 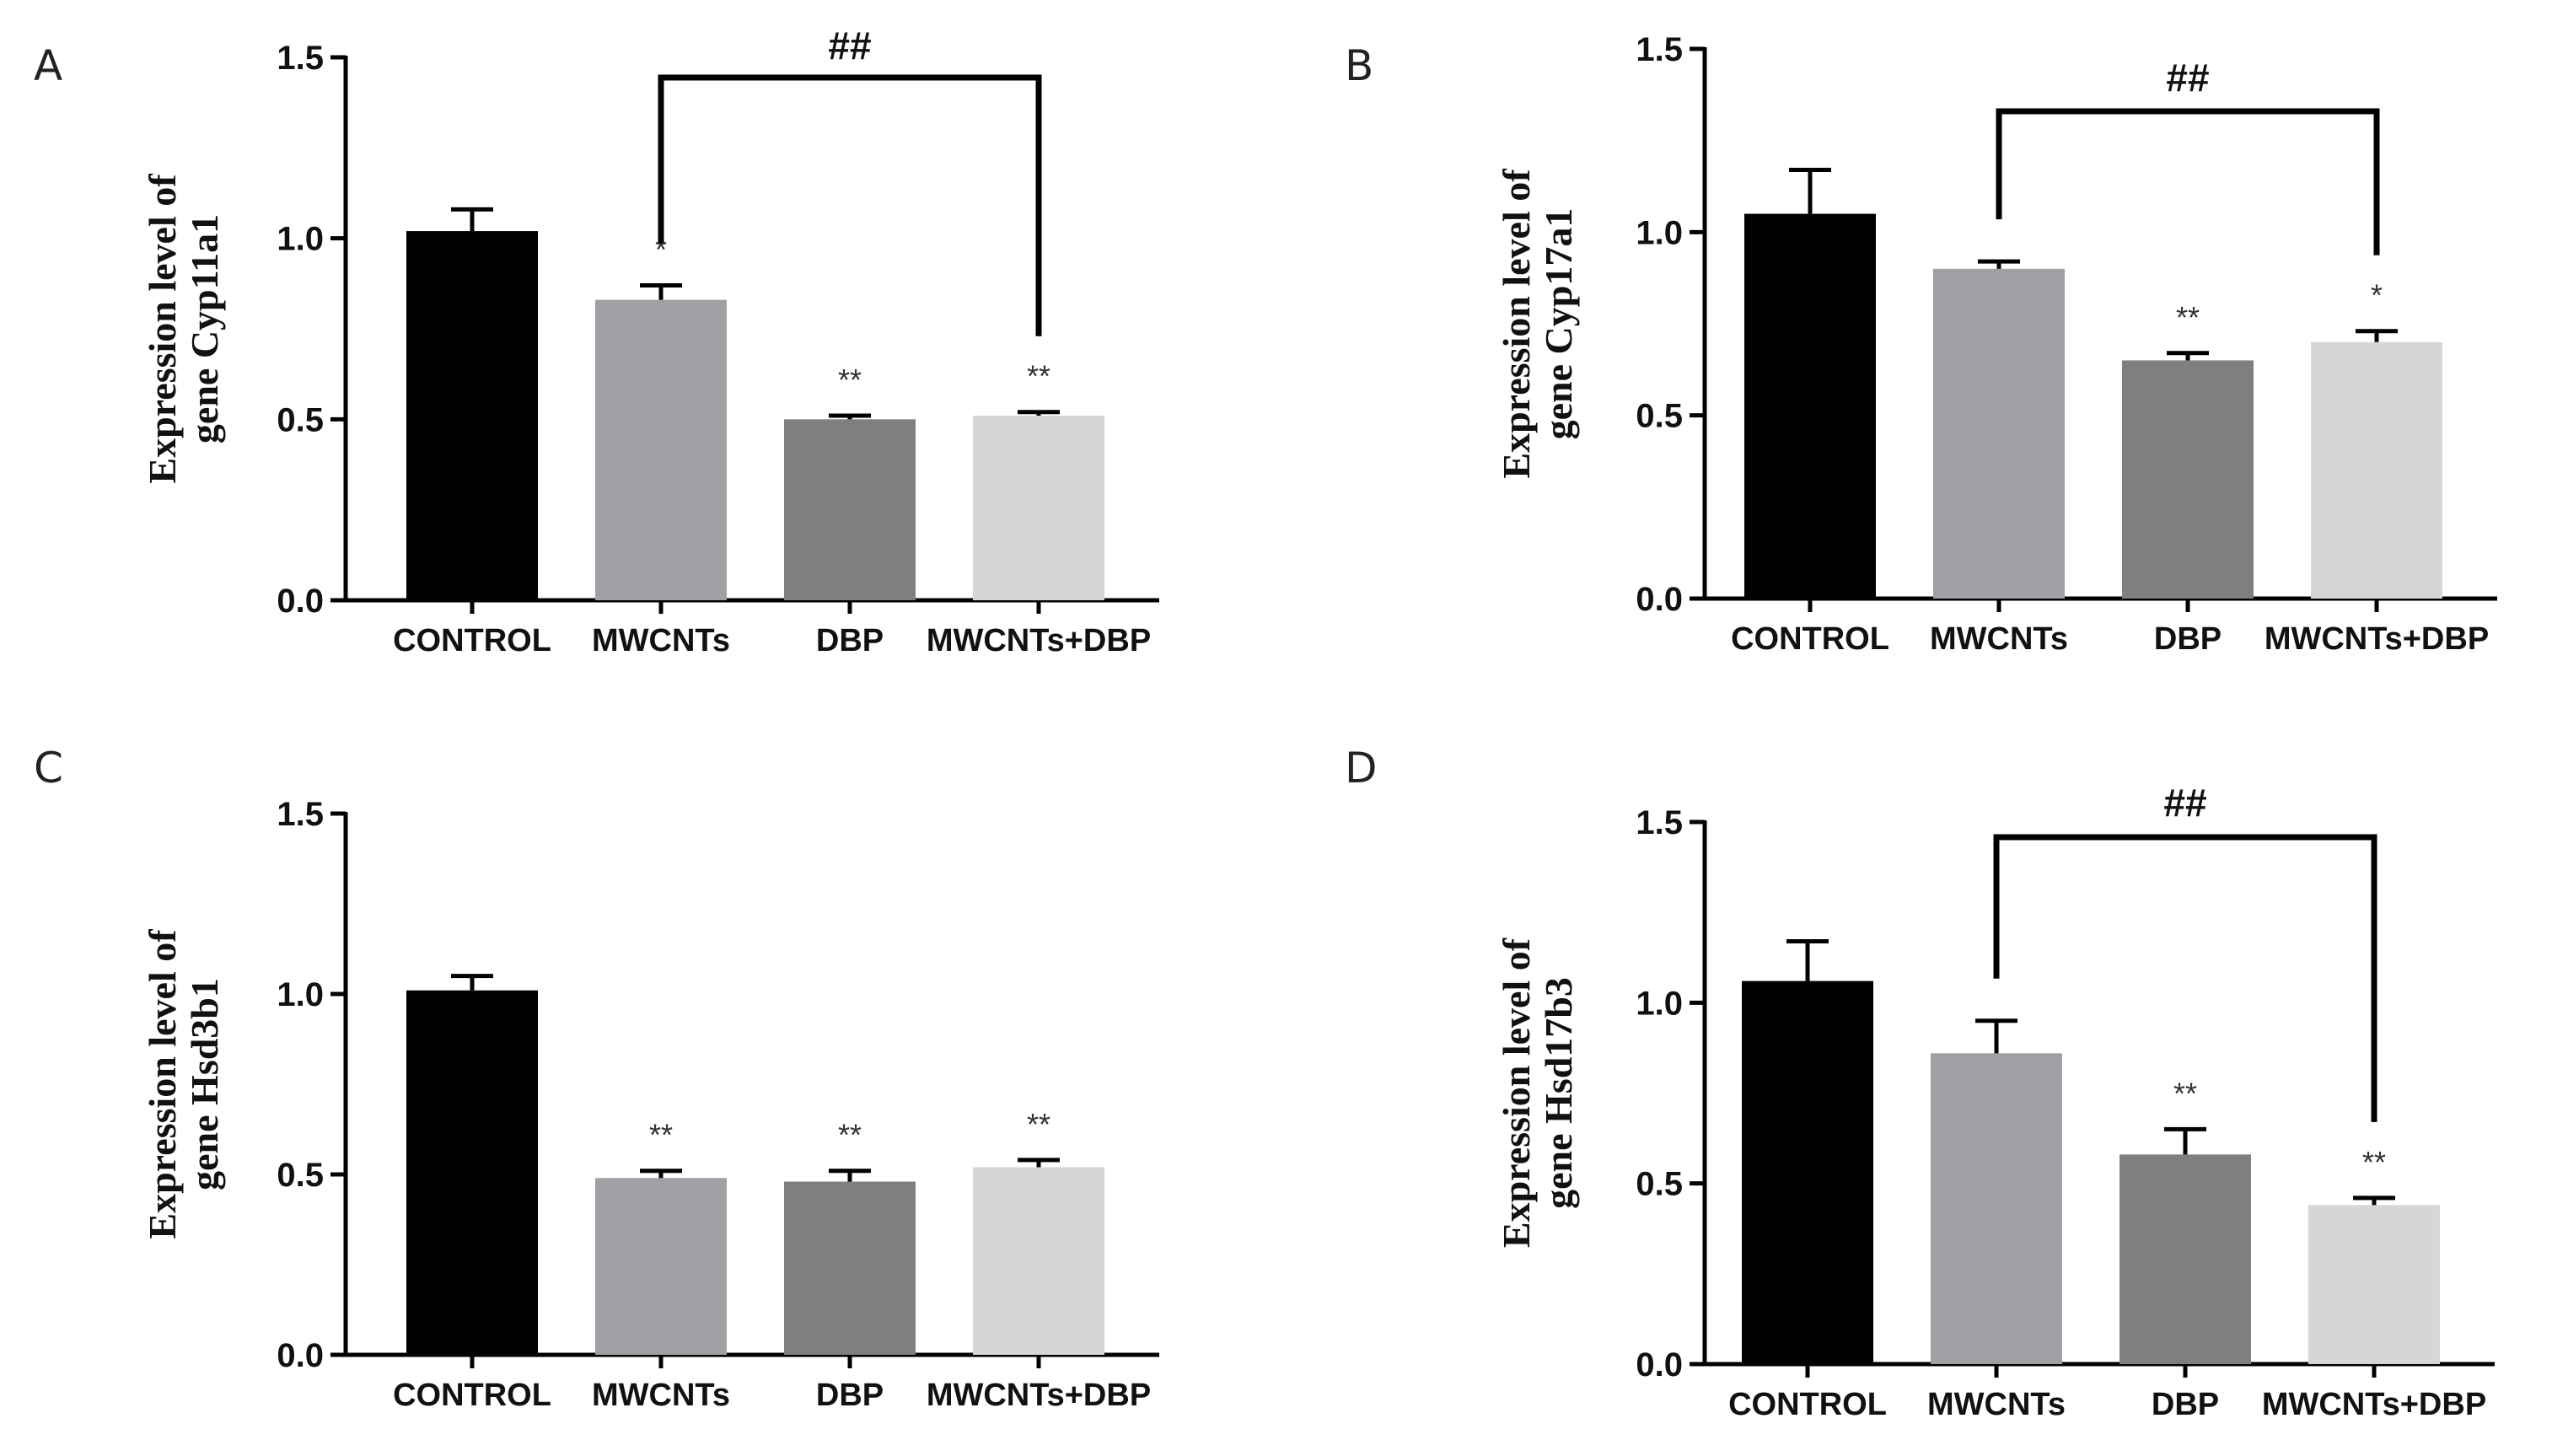 What do you see at coordinates (204, 1084) in the screenshot?
I see `y-axis-label-line: gene Hsd3b1` at bounding box center [204, 1084].